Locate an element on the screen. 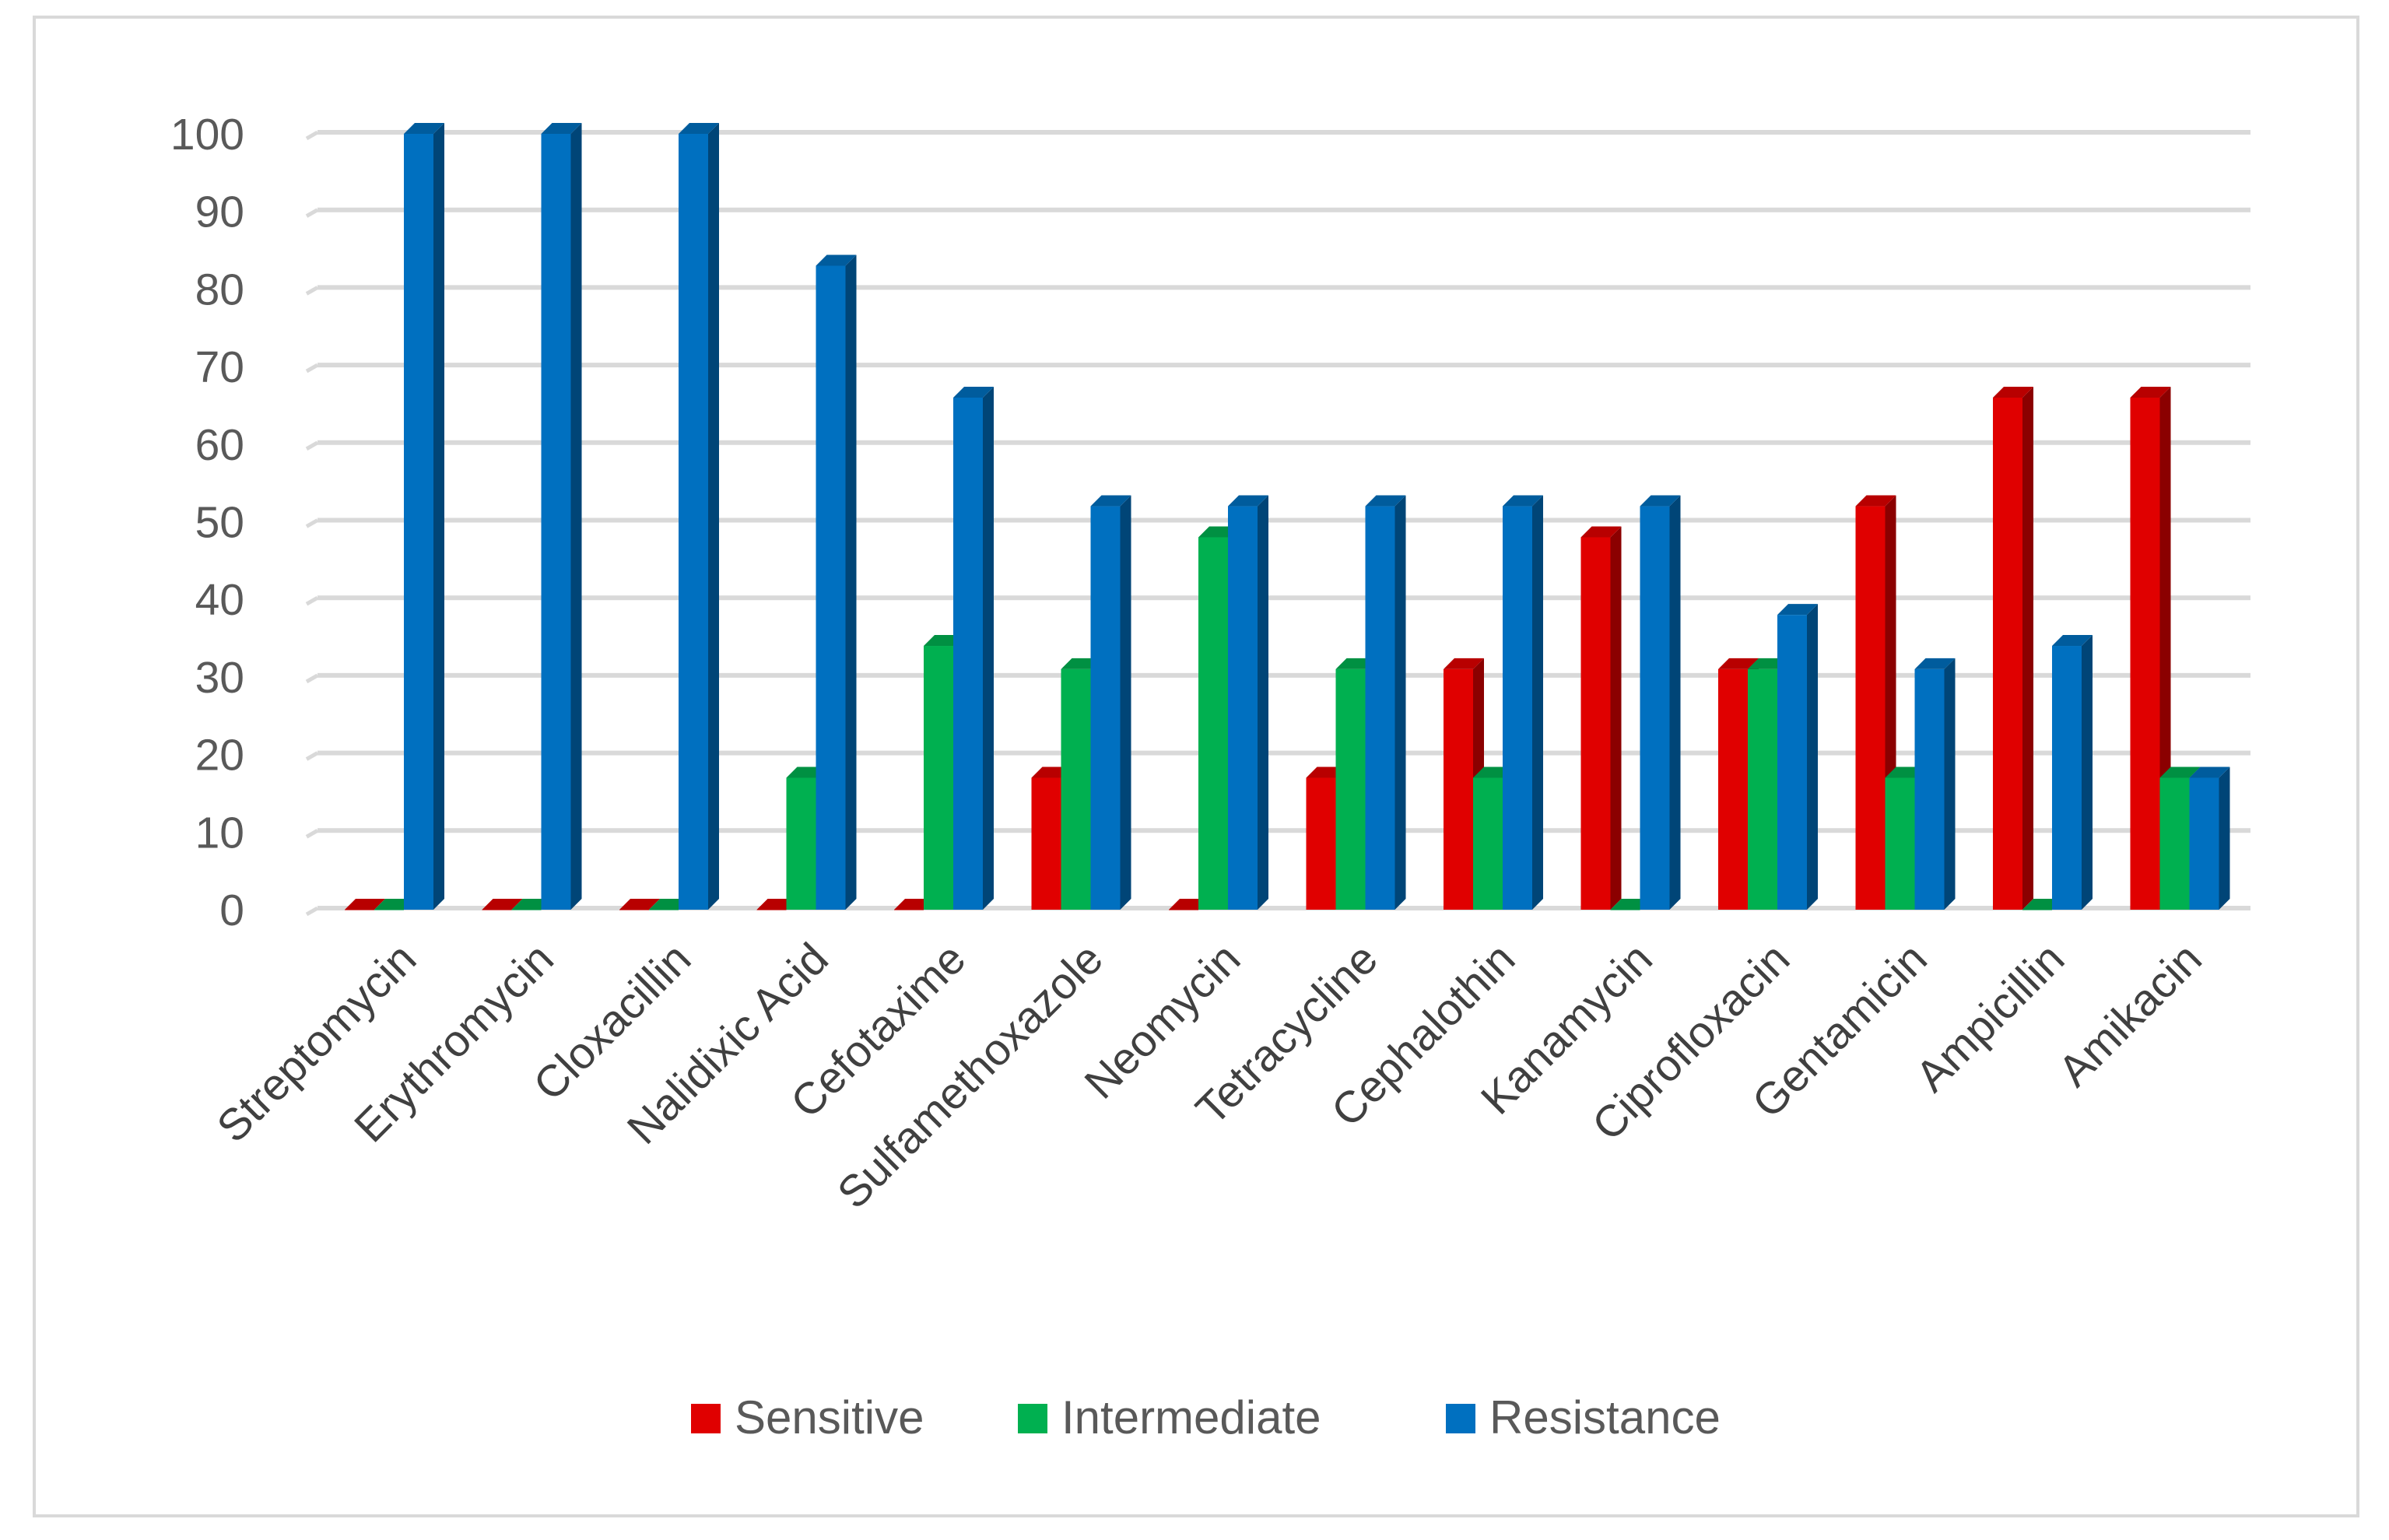 The height and width of the screenshot is (1540, 2389). legend-label-intermediate: Intermediate is located at coordinates (1191, 1417).